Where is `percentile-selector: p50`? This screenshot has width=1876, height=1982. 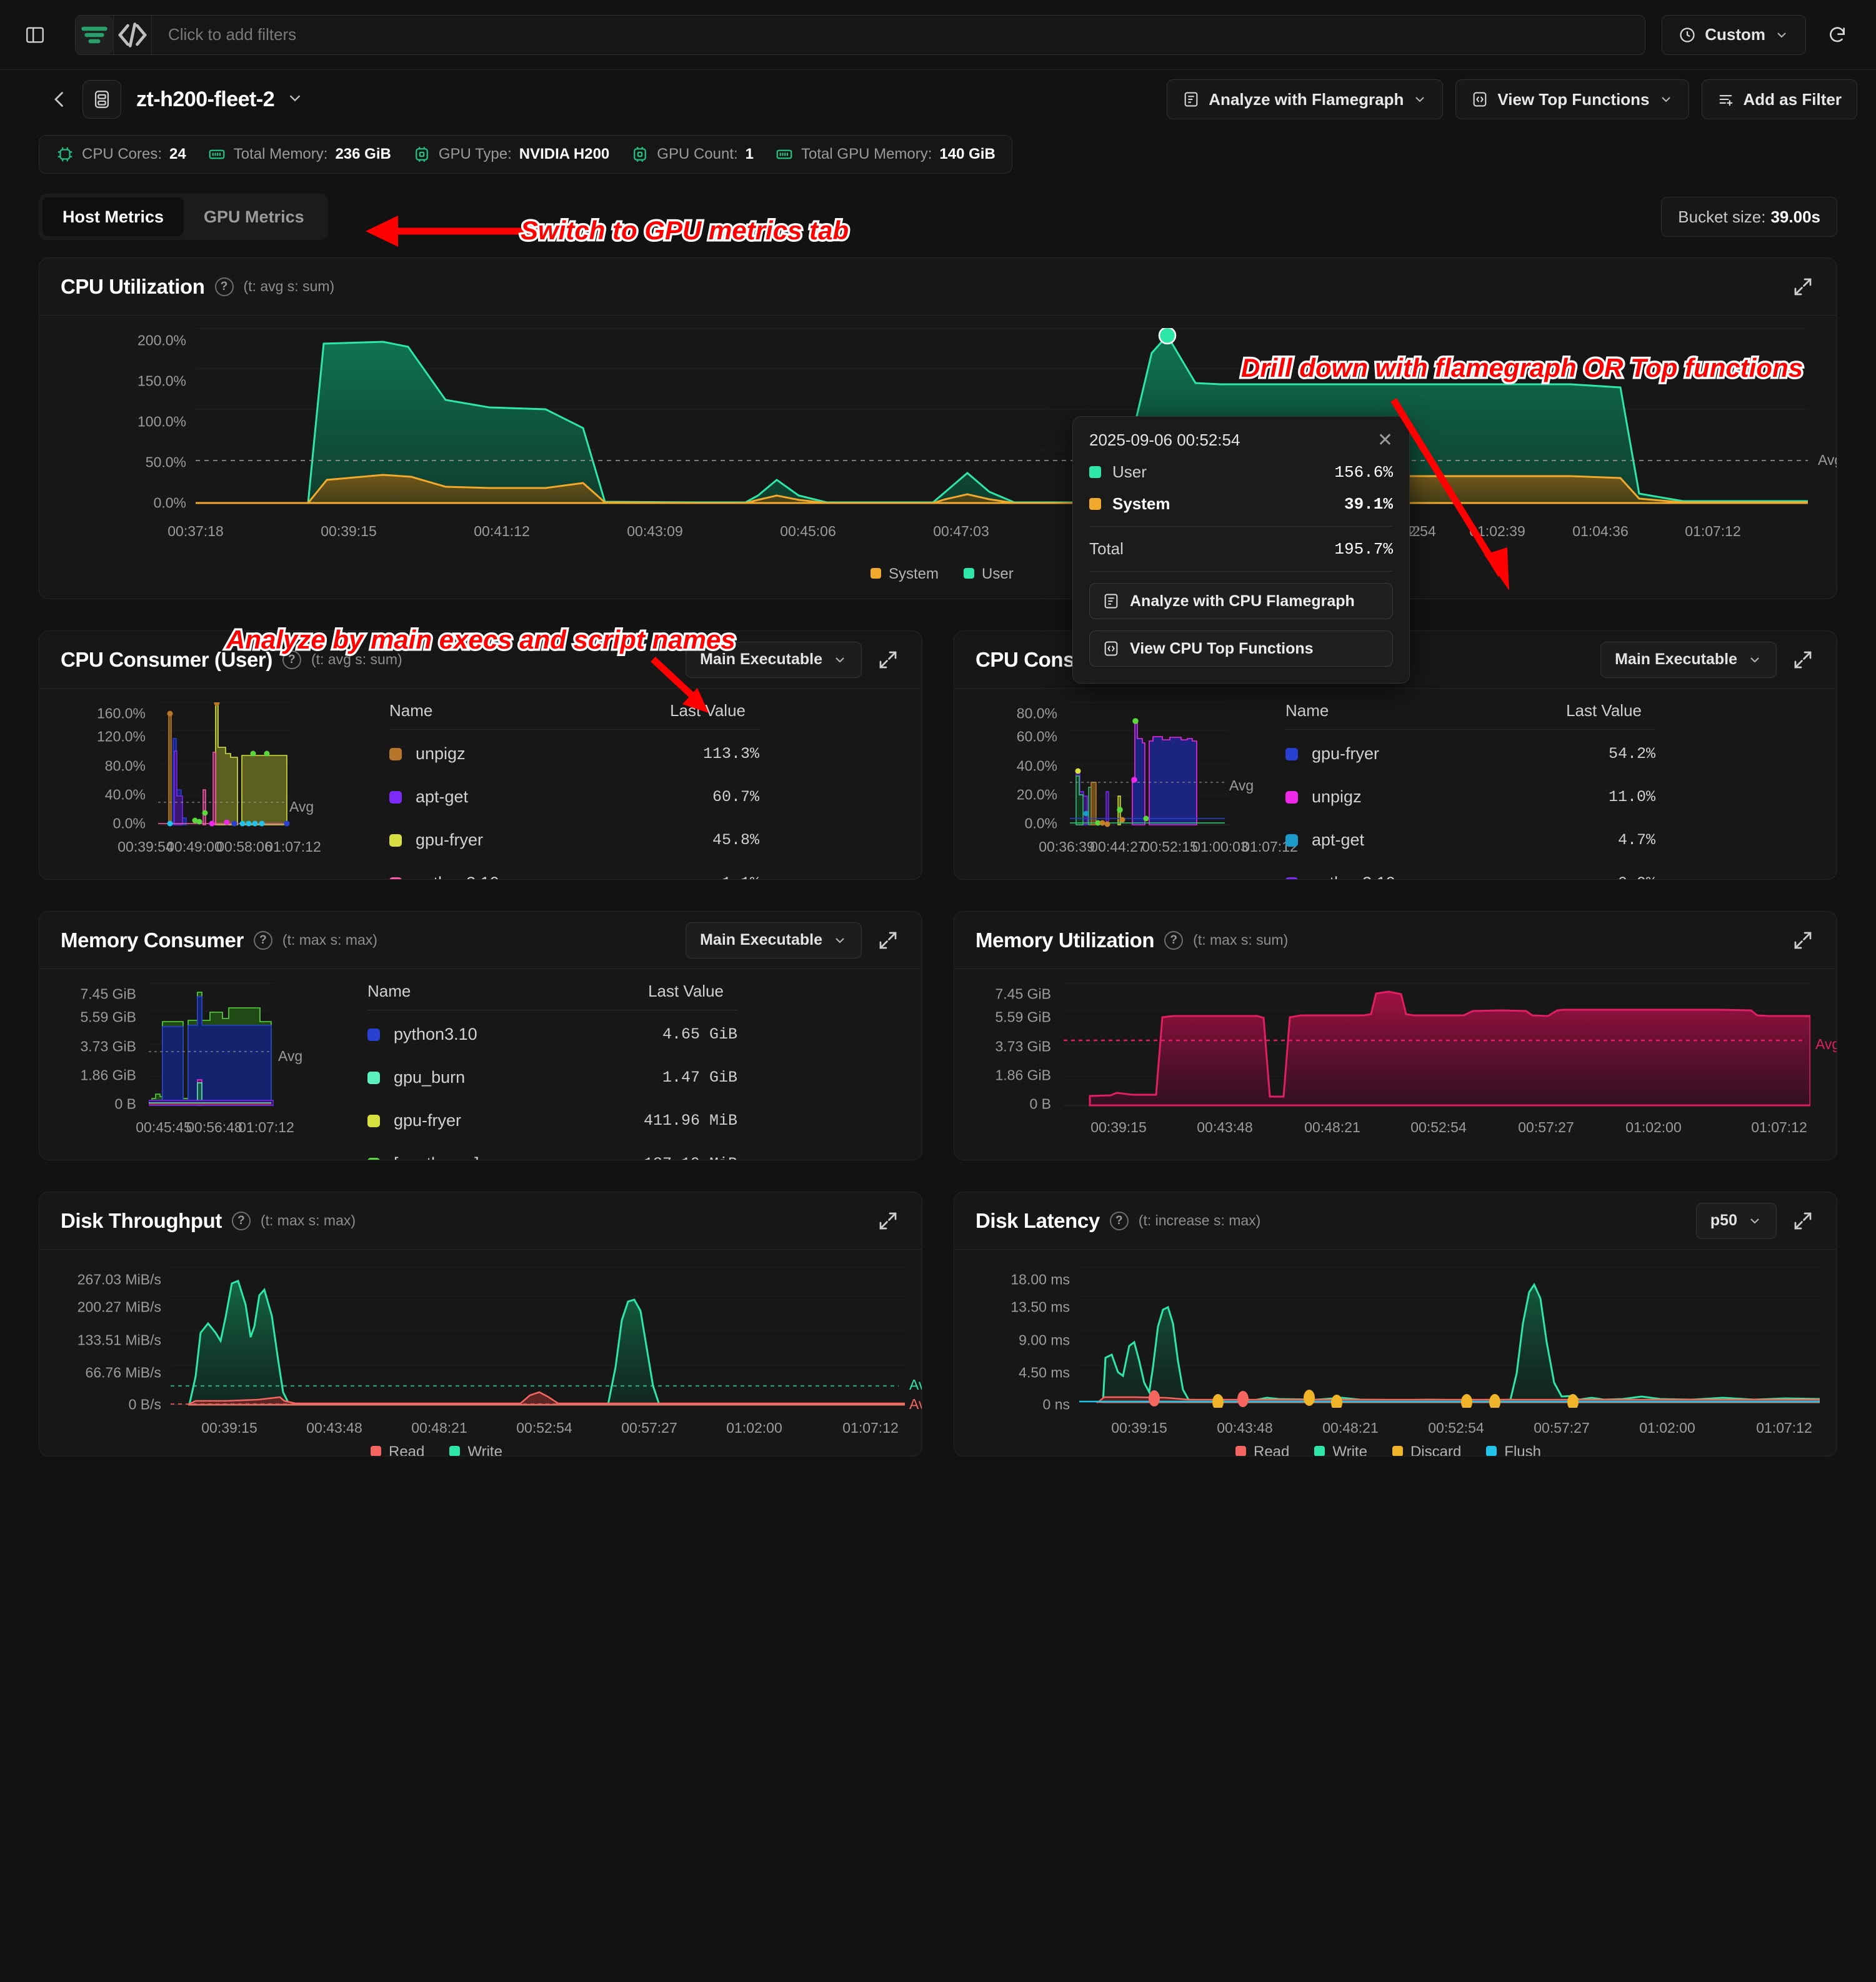 percentile-selector: p50 is located at coordinates (1736, 1220).